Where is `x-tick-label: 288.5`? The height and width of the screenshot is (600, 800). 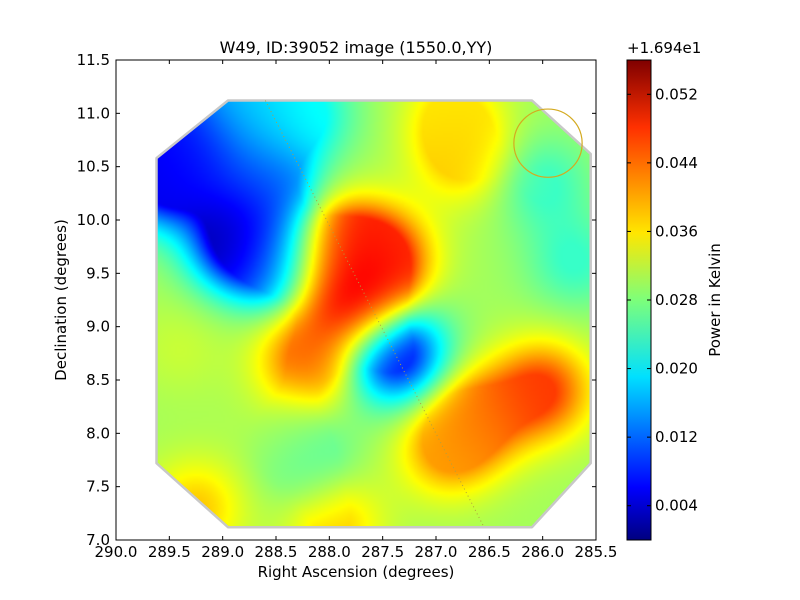 x-tick-label: 288.5 is located at coordinates (276, 552).